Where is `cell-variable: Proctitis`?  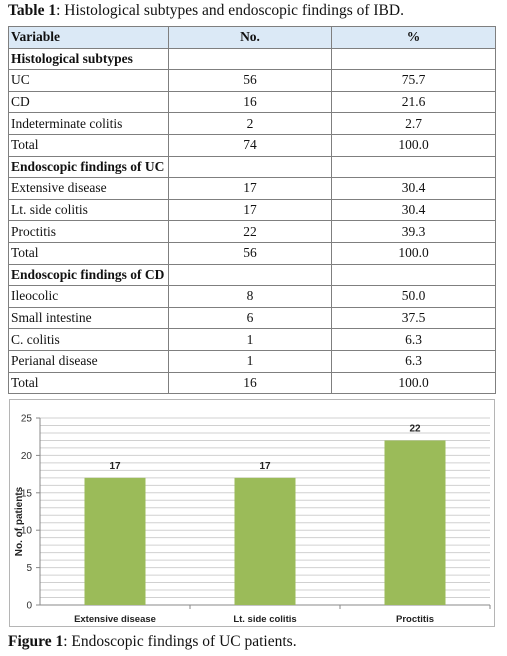
cell-variable: Proctitis is located at coordinates (88, 231).